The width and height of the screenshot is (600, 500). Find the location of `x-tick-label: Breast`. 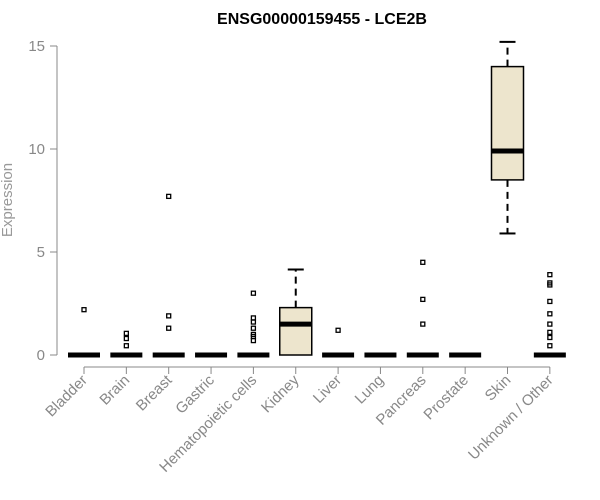

x-tick-label: Breast is located at coordinates (154, 392).